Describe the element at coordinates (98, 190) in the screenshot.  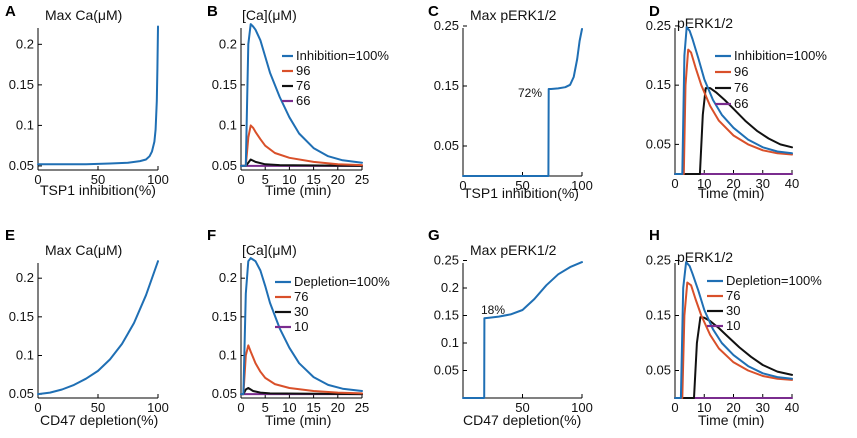
I see `x-axis-label-a: TSP1 inhibition(%)` at that location.